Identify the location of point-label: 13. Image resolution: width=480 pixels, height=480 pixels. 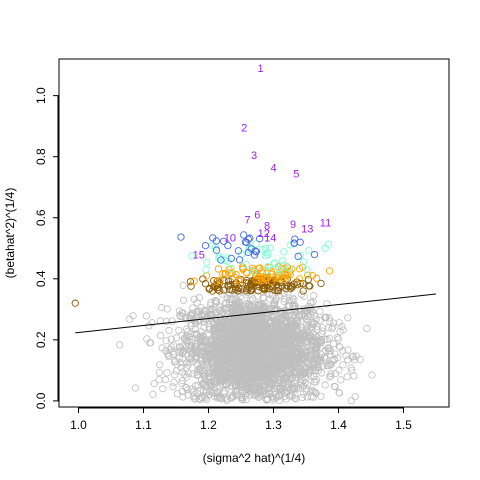
(307, 229).